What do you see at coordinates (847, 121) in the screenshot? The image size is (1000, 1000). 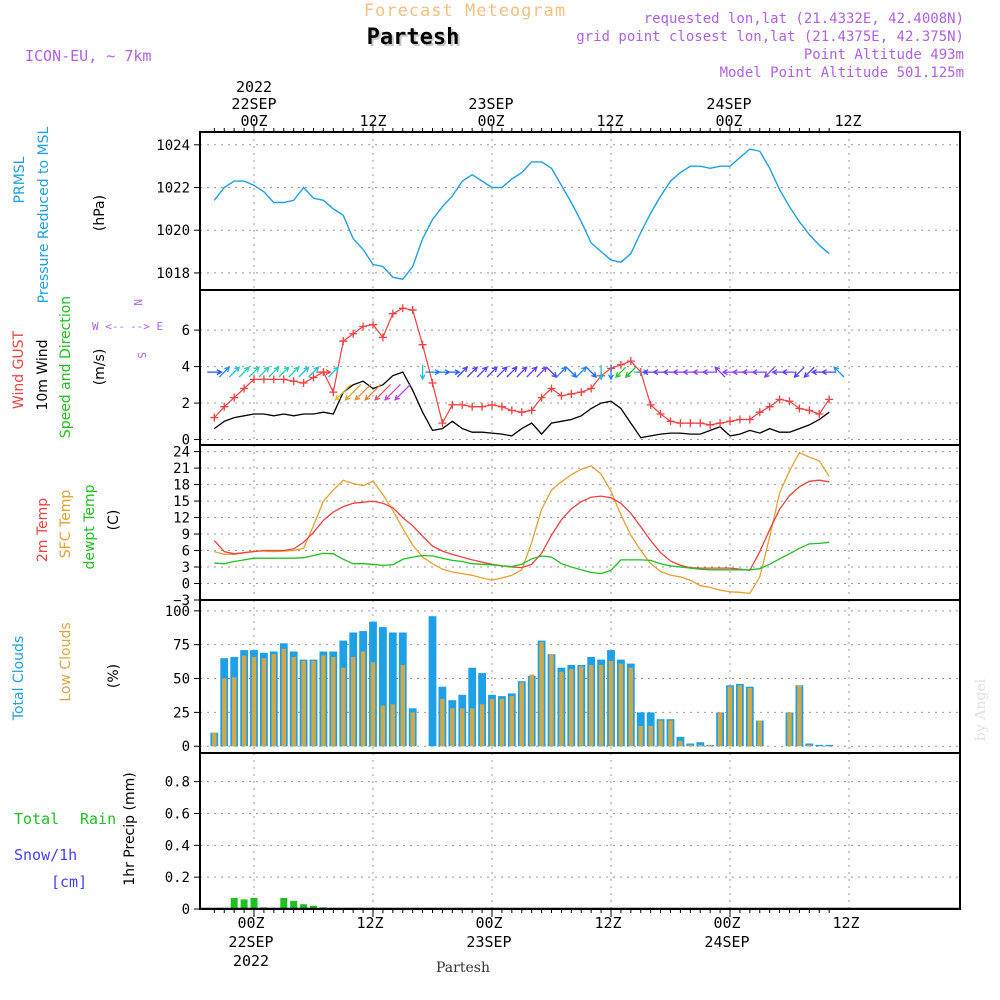 I see `top-tick-label: 12Z` at bounding box center [847, 121].